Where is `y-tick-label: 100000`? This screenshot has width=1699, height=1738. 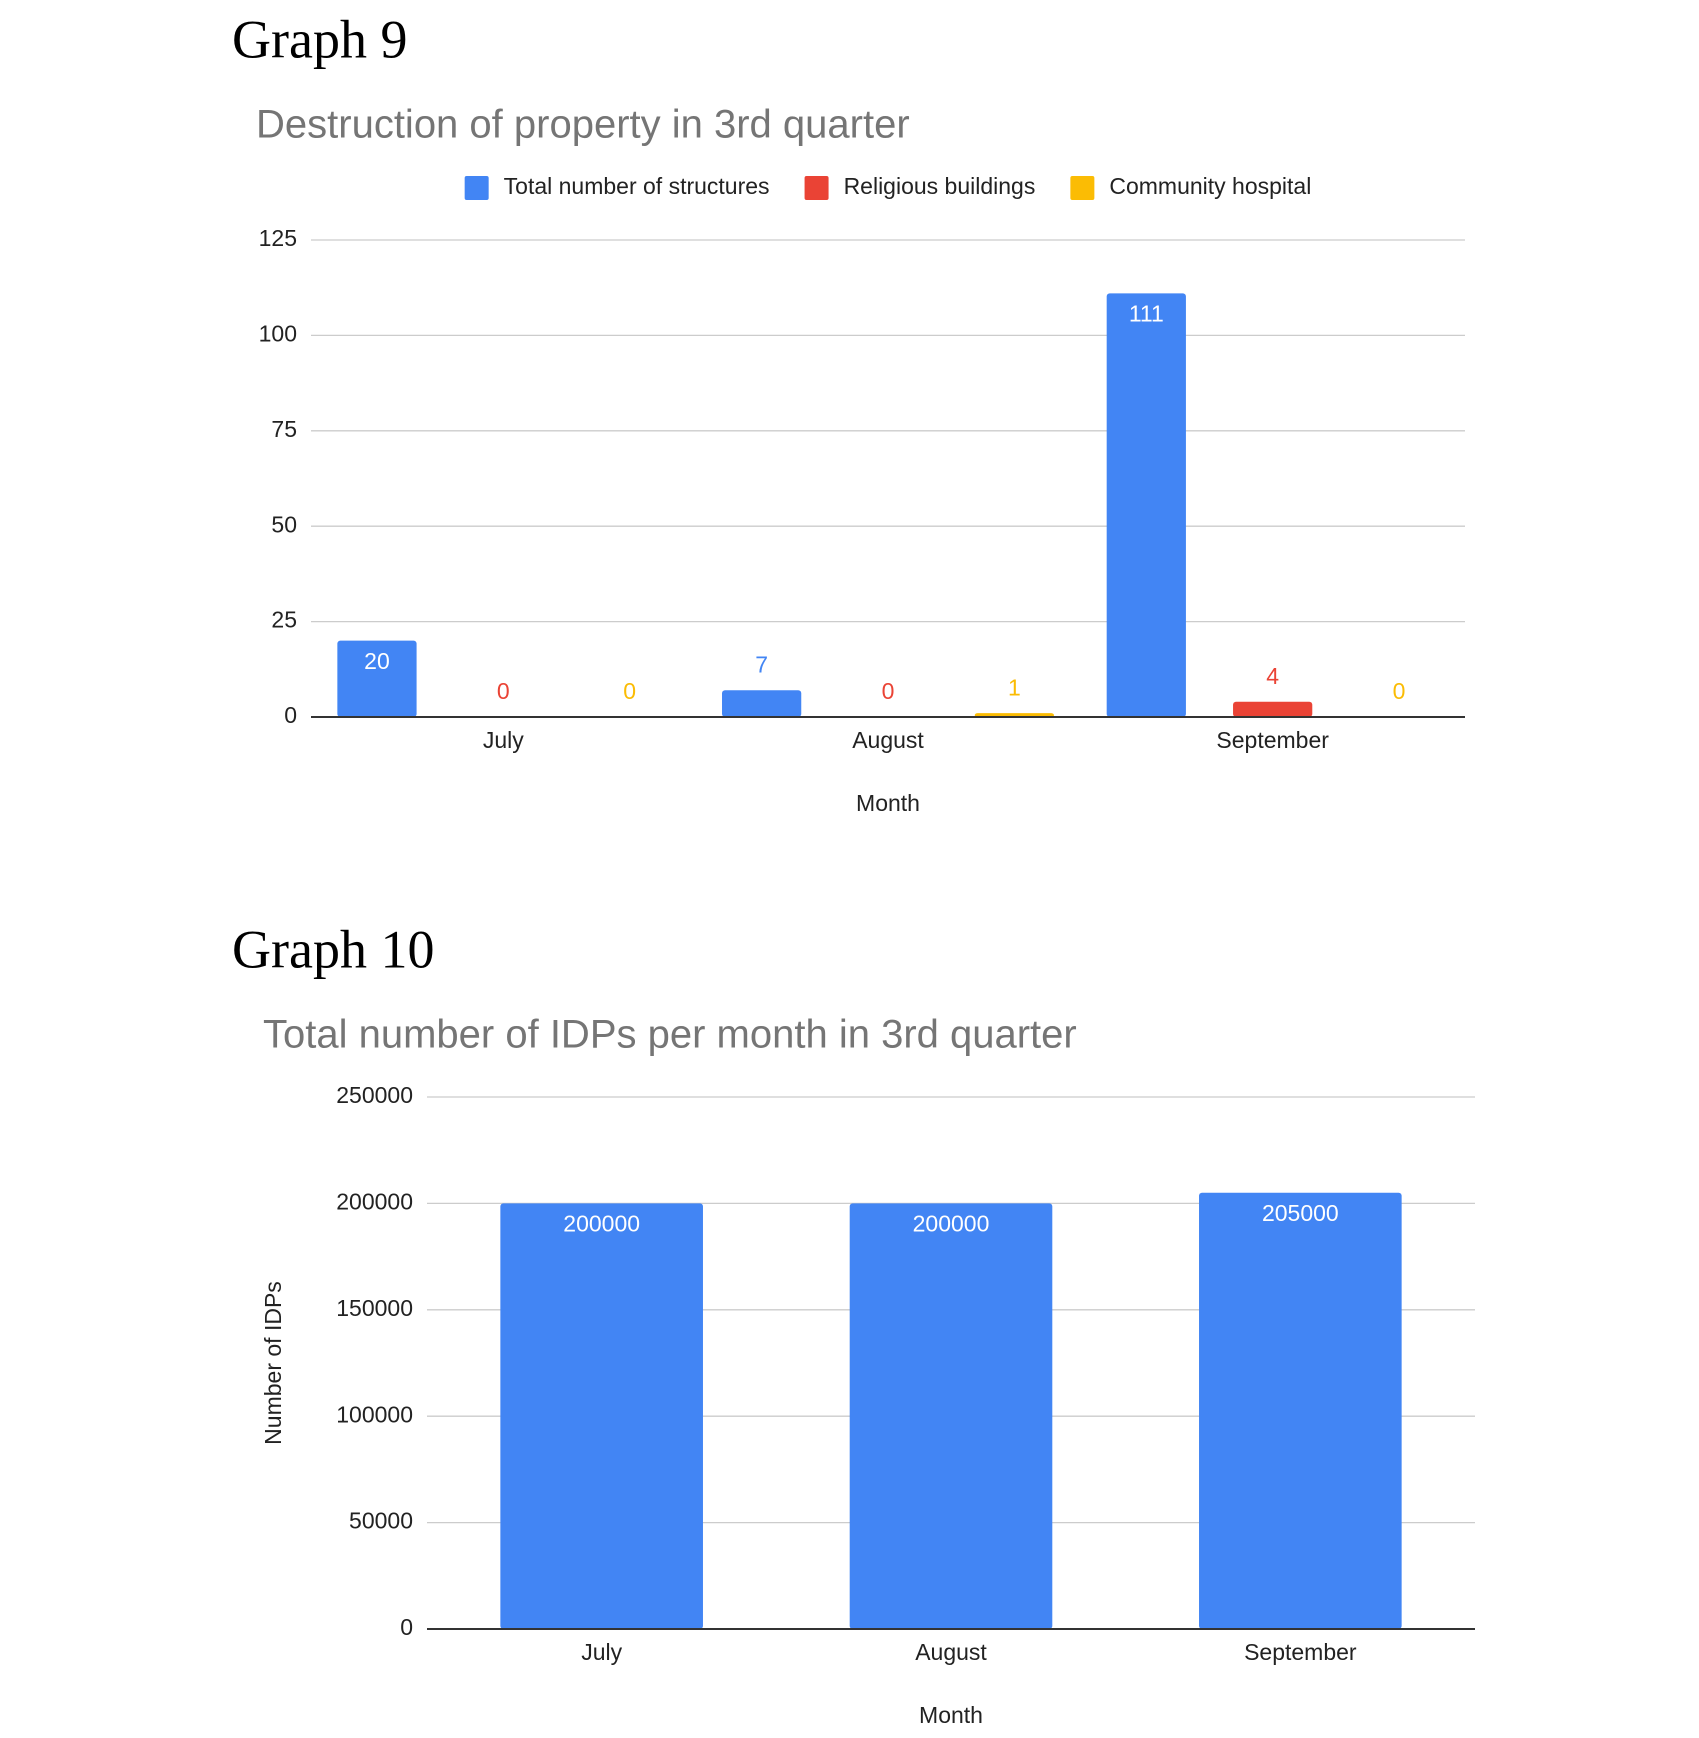
y-tick-label: 100000 is located at coordinates (374, 1414).